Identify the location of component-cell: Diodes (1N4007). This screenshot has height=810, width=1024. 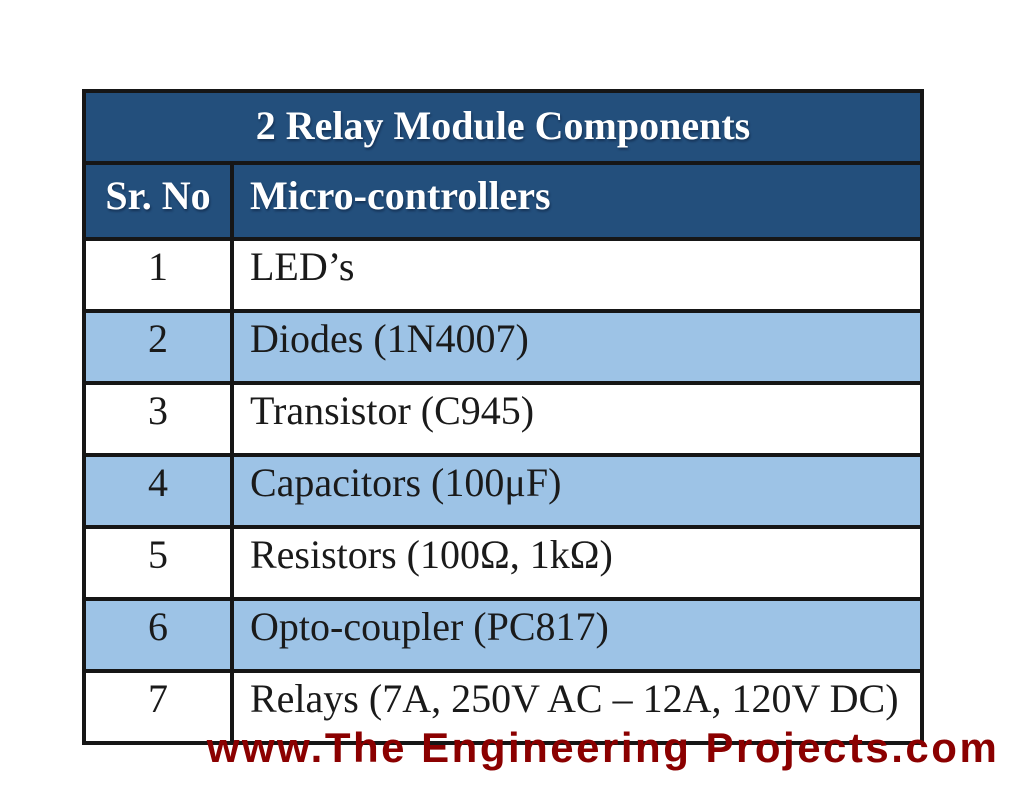
(577, 347).